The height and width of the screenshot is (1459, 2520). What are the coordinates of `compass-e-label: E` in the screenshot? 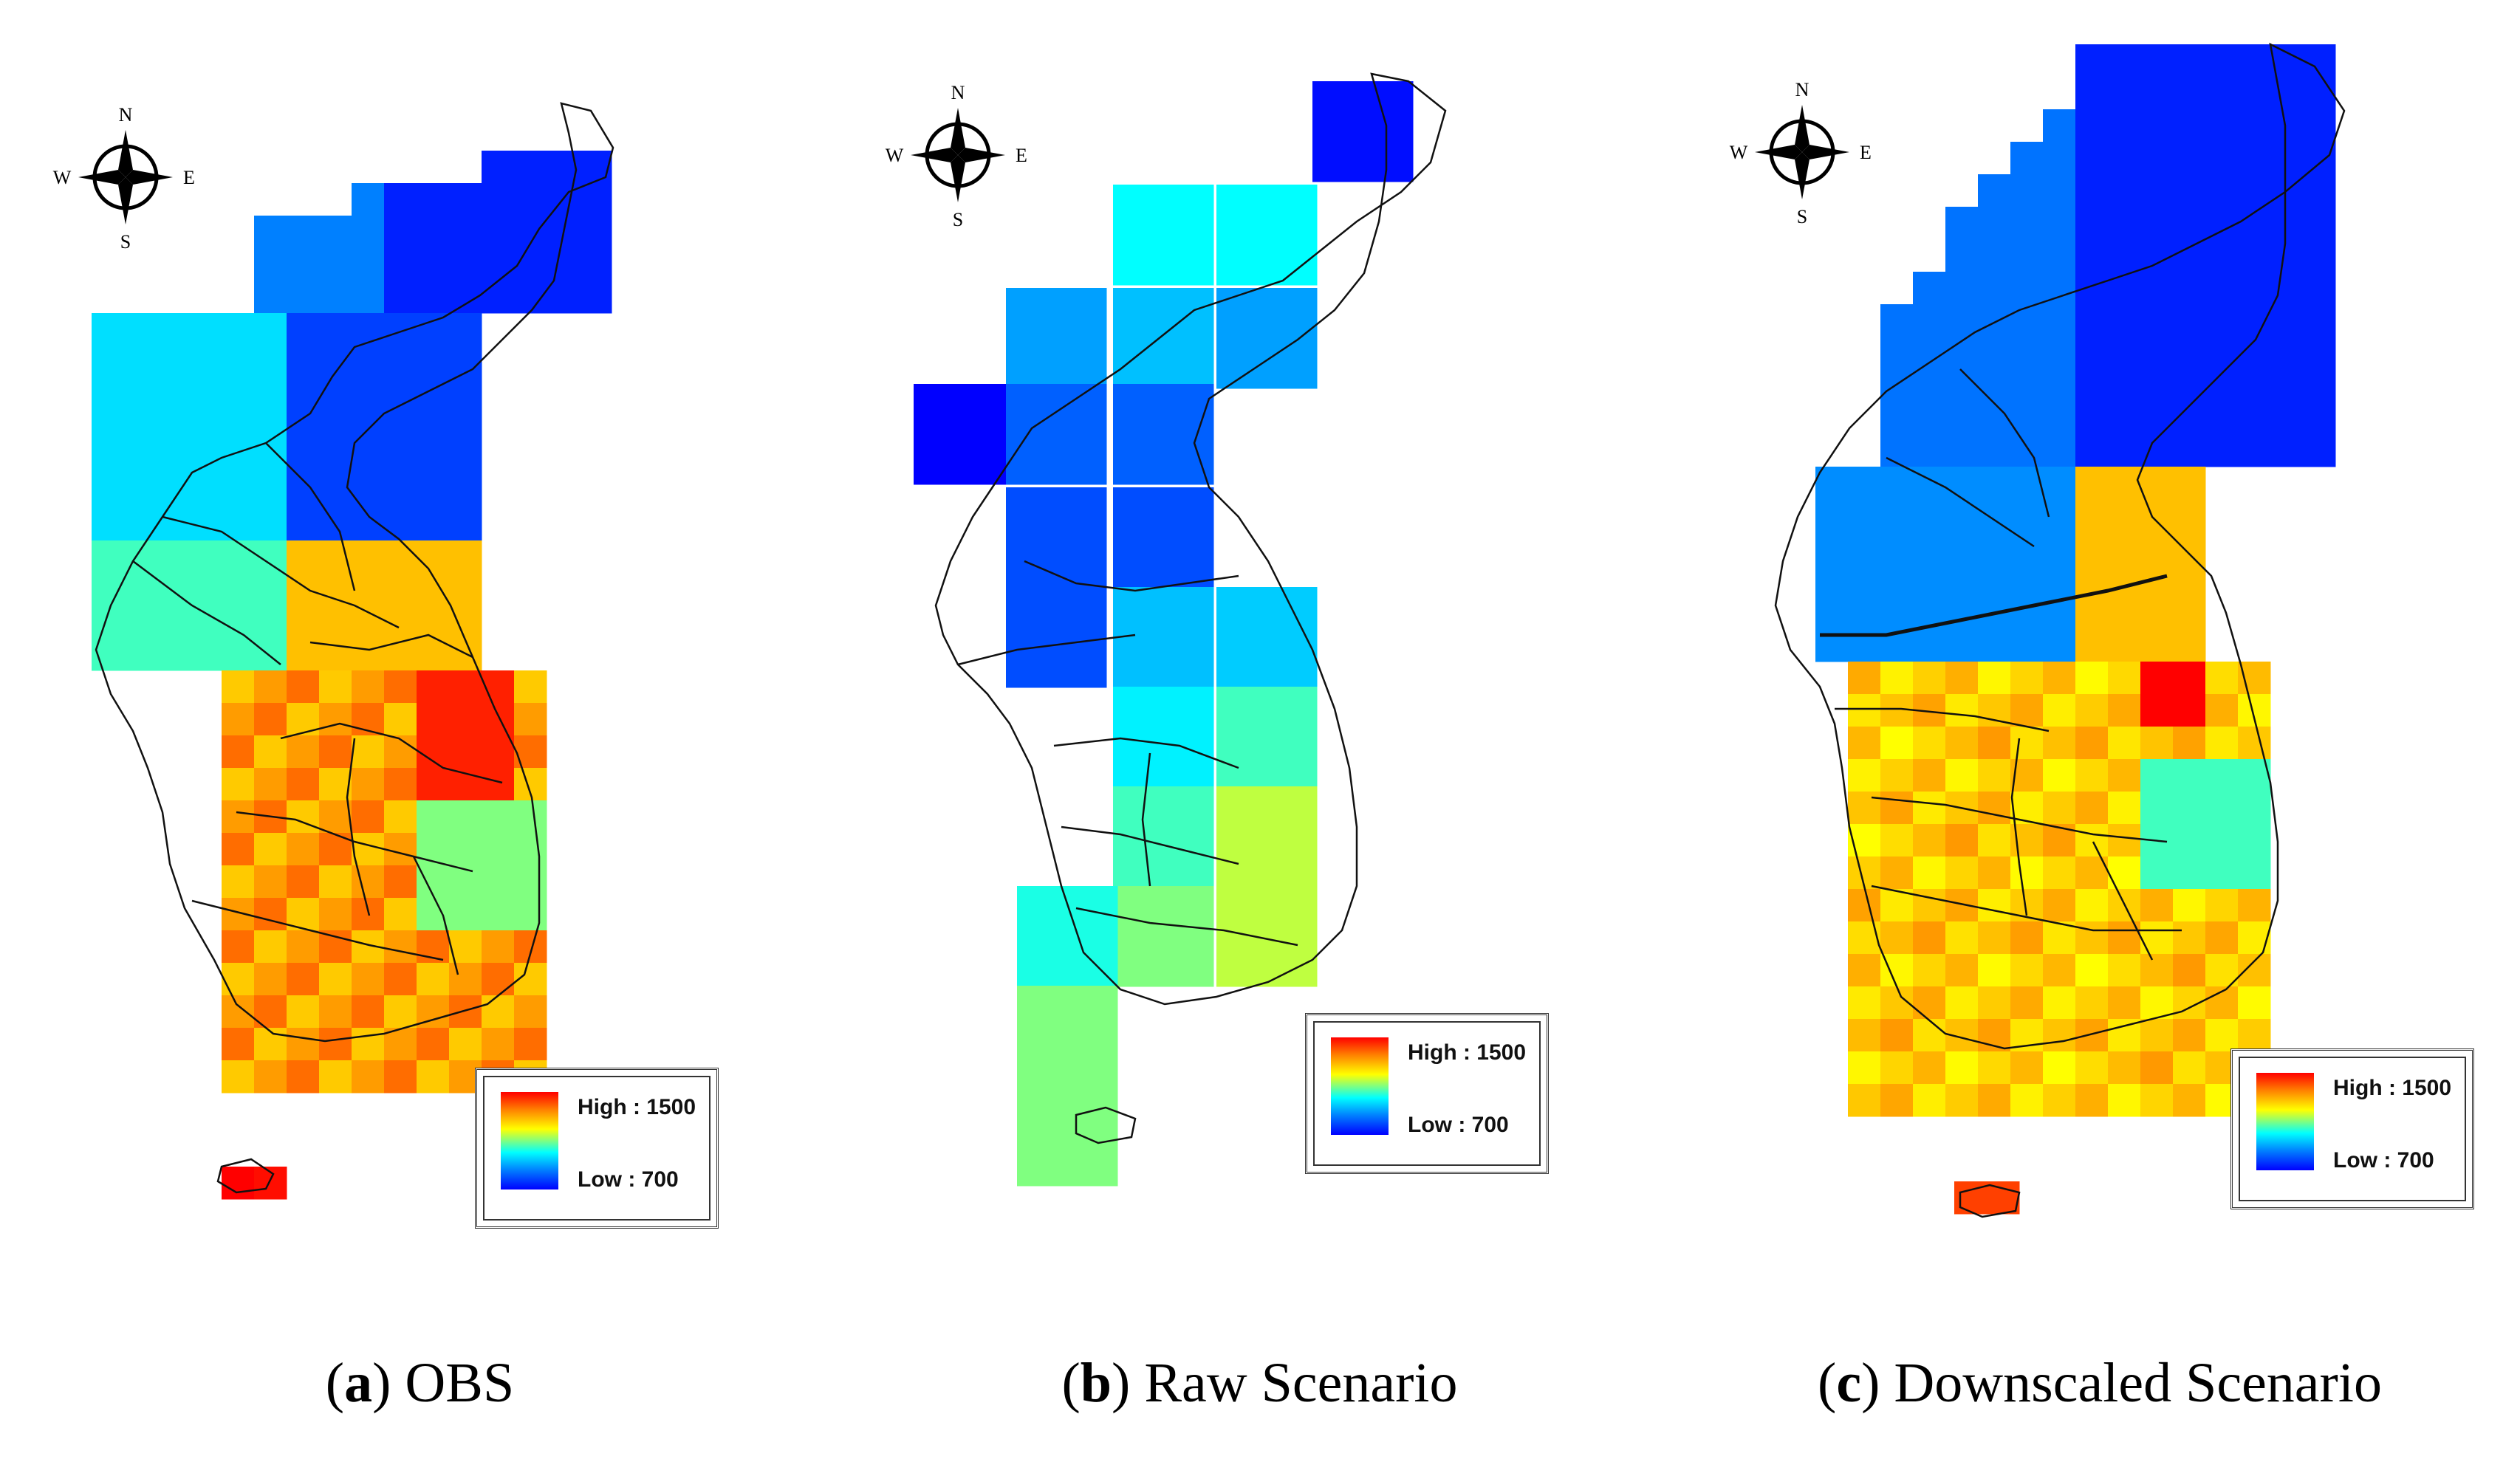 It's located at (1021, 155).